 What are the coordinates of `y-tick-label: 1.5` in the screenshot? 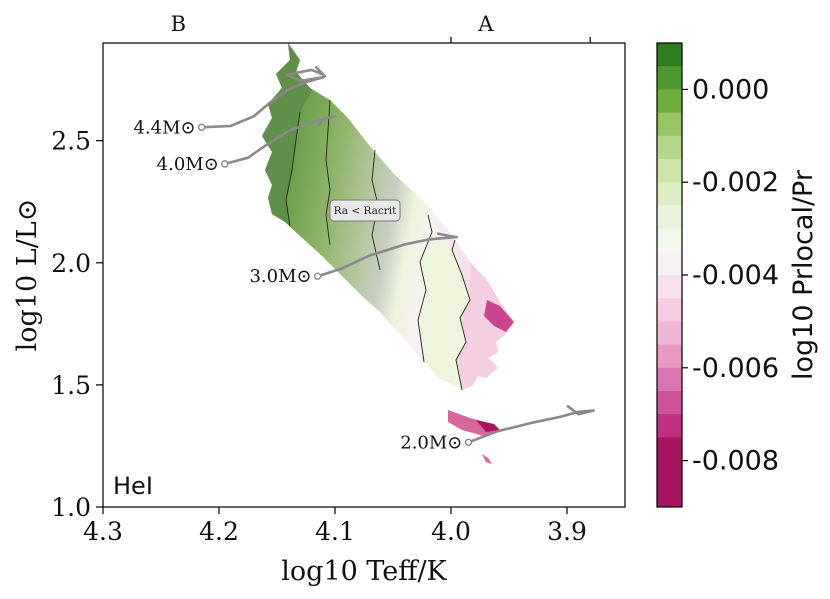 It's located at (71, 385).